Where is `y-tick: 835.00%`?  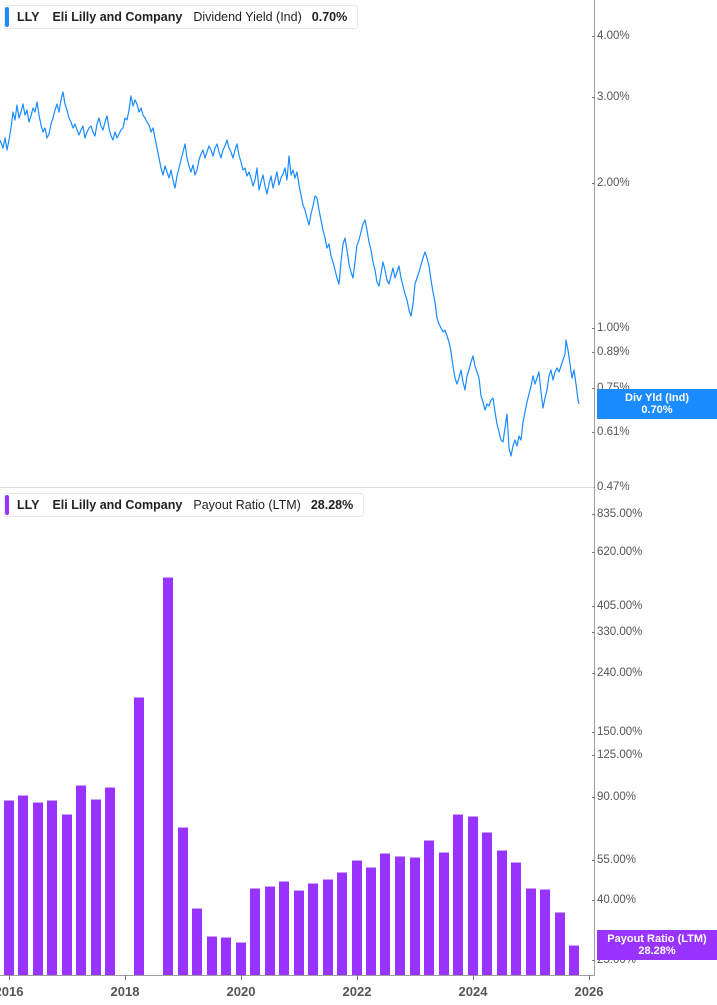
y-tick: 835.00% is located at coordinates (617, 514).